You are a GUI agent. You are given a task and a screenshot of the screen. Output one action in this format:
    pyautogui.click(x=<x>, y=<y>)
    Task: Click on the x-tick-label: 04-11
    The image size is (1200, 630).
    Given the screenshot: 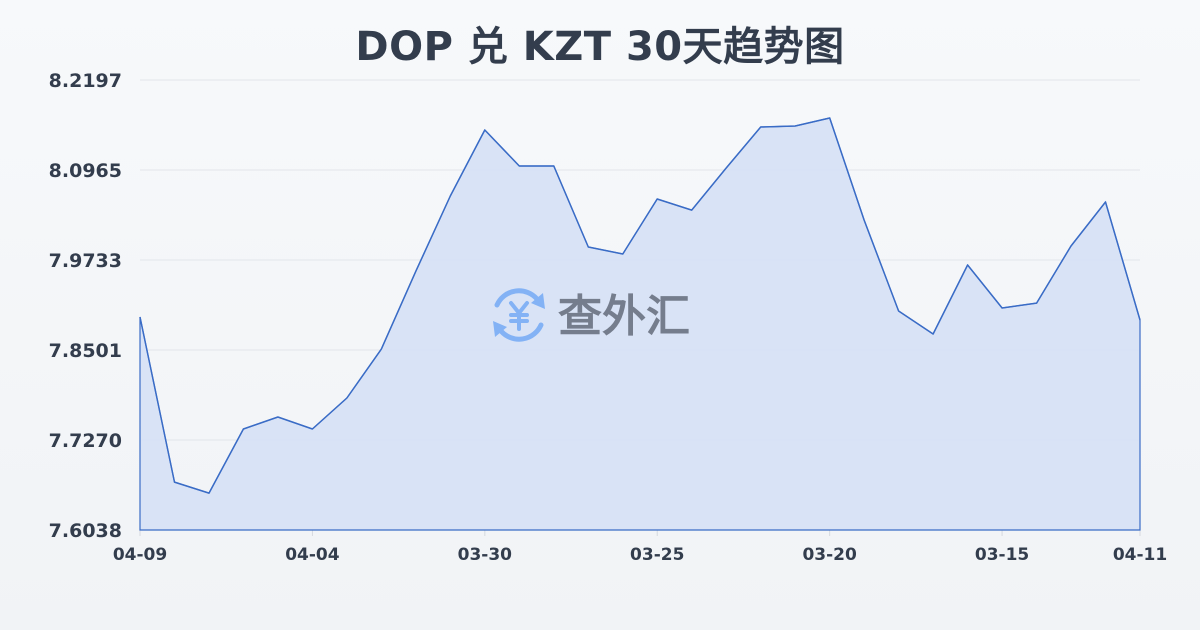 What is the action you would take?
    pyautogui.click(x=1140, y=555)
    